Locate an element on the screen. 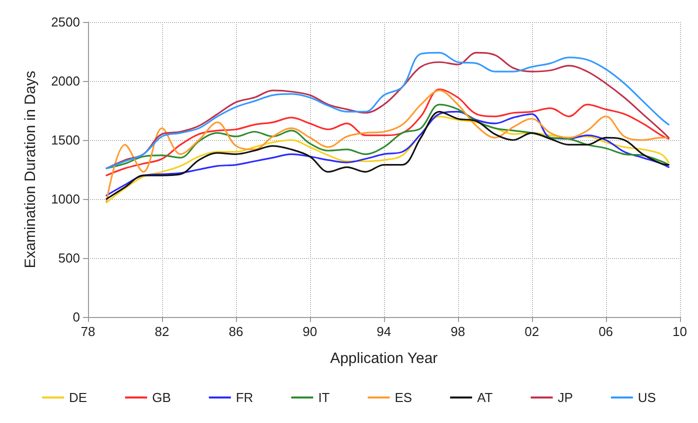 The image size is (698, 423). legend-label: US is located at coordinates (647, 397).